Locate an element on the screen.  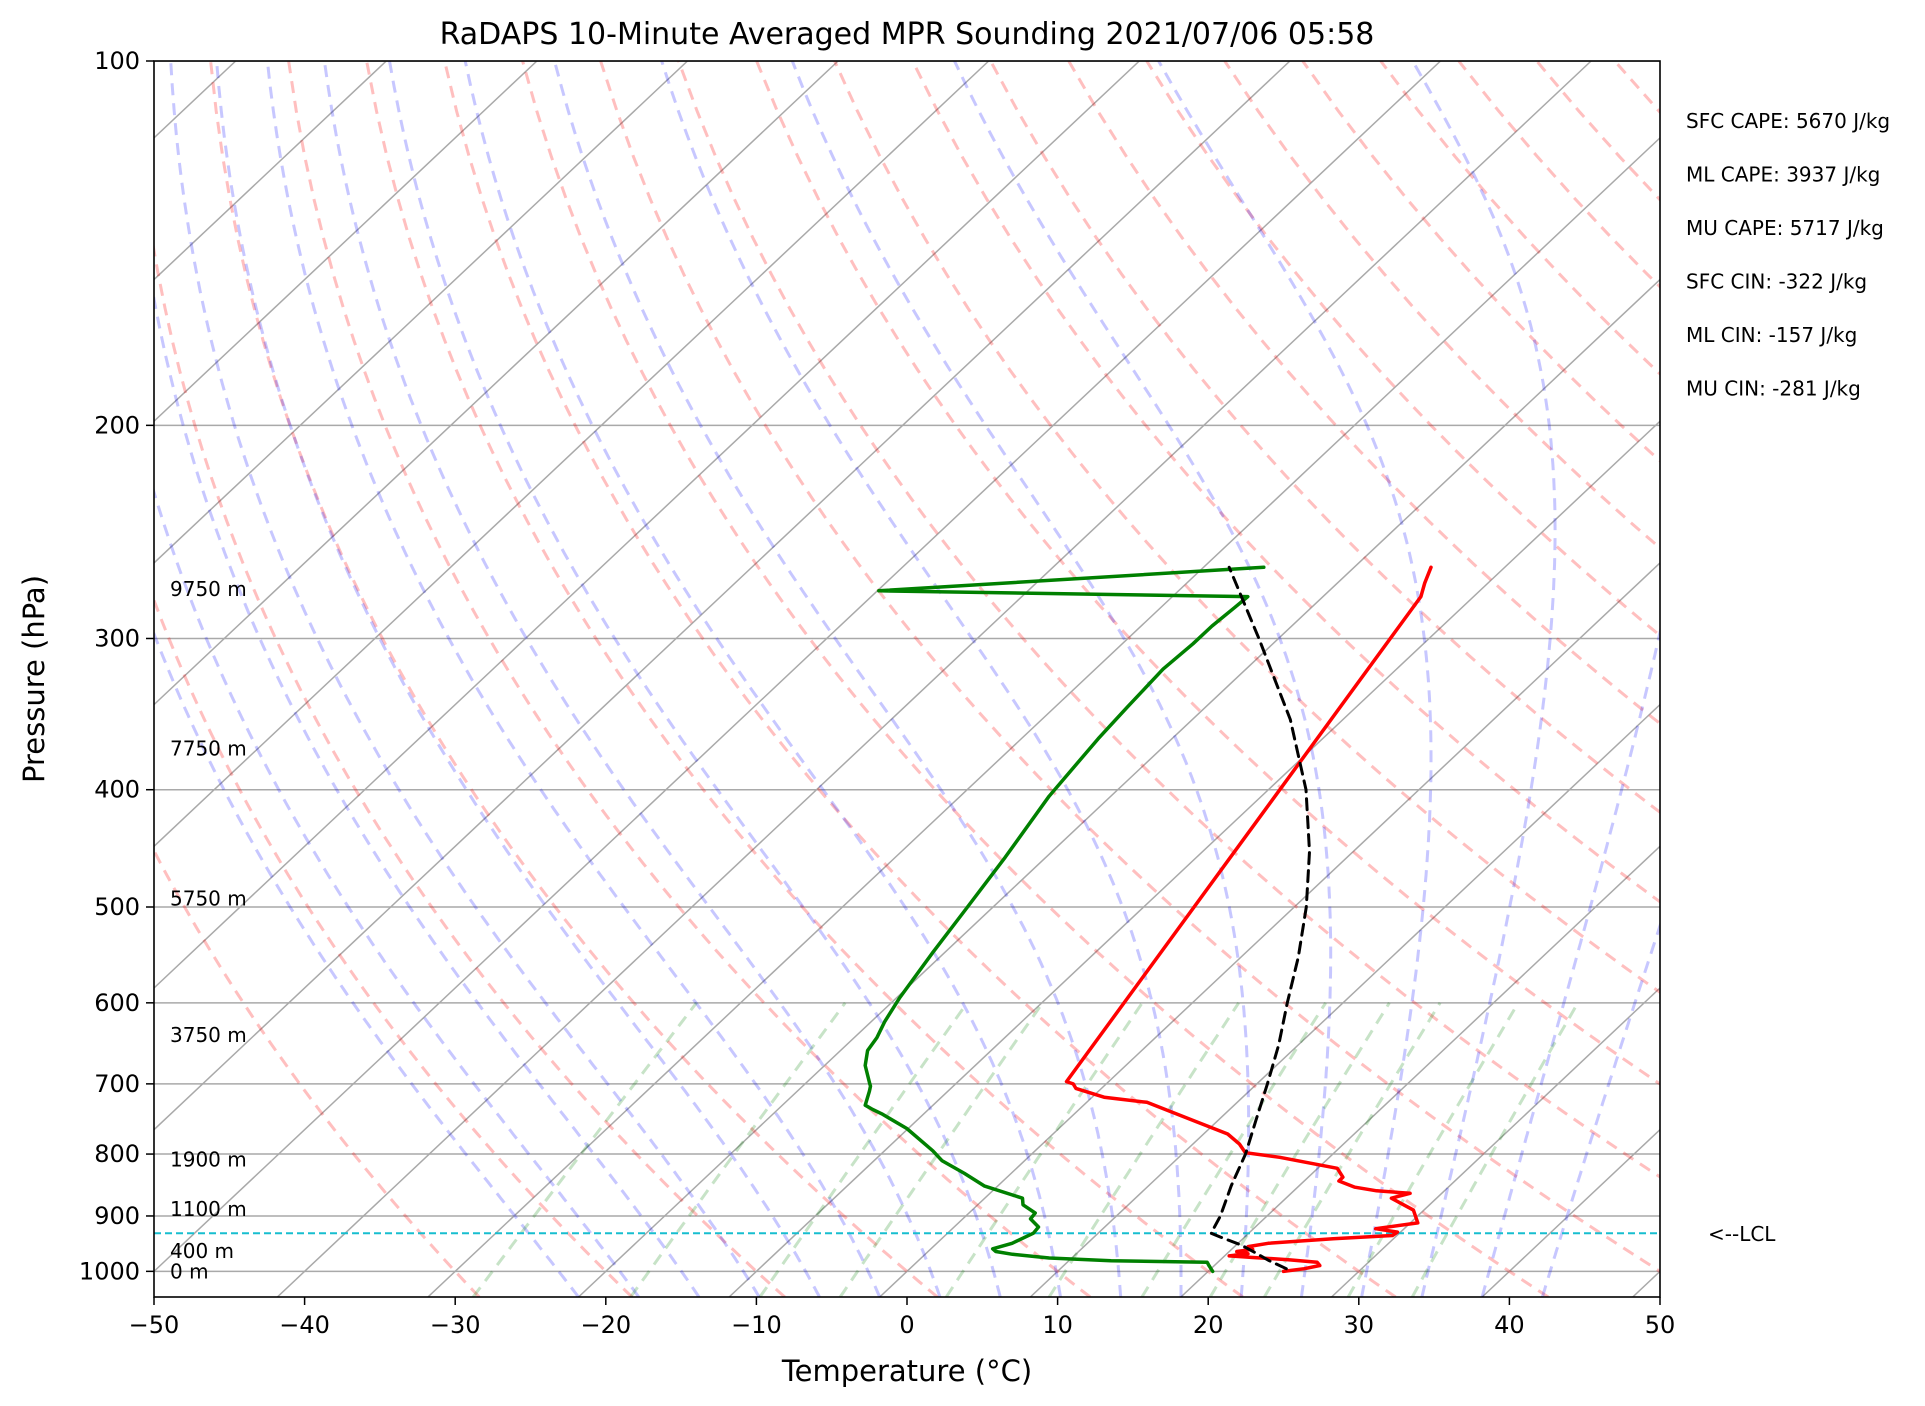
height-label: 1100 m is located at coordinates (208, 1209).